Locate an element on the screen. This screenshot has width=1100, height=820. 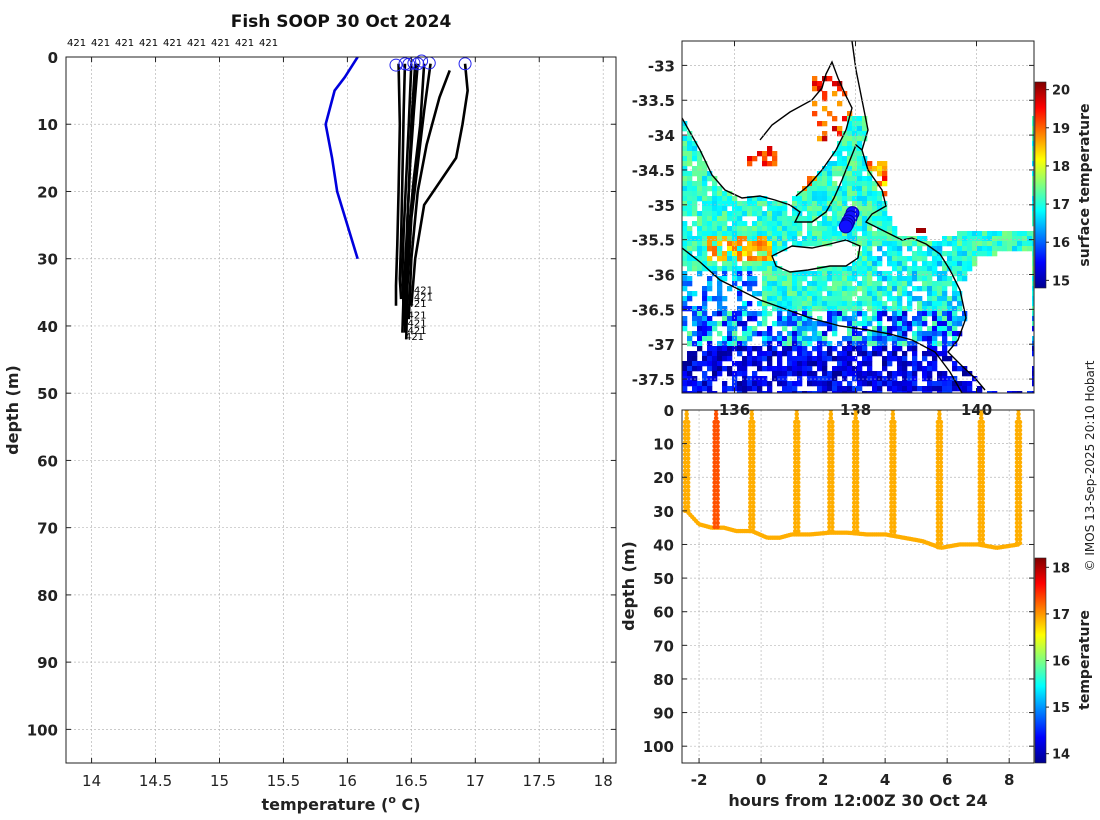
profile-line-p5 is located at coordinates (414, 198).